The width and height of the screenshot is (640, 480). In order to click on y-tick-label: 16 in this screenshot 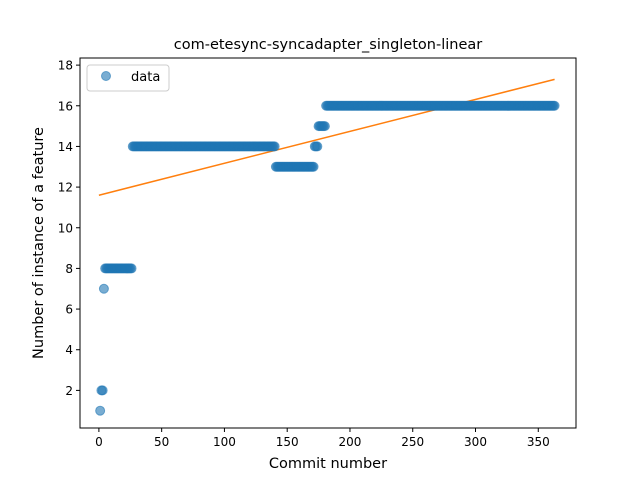, I will do `click(65, 106)`.